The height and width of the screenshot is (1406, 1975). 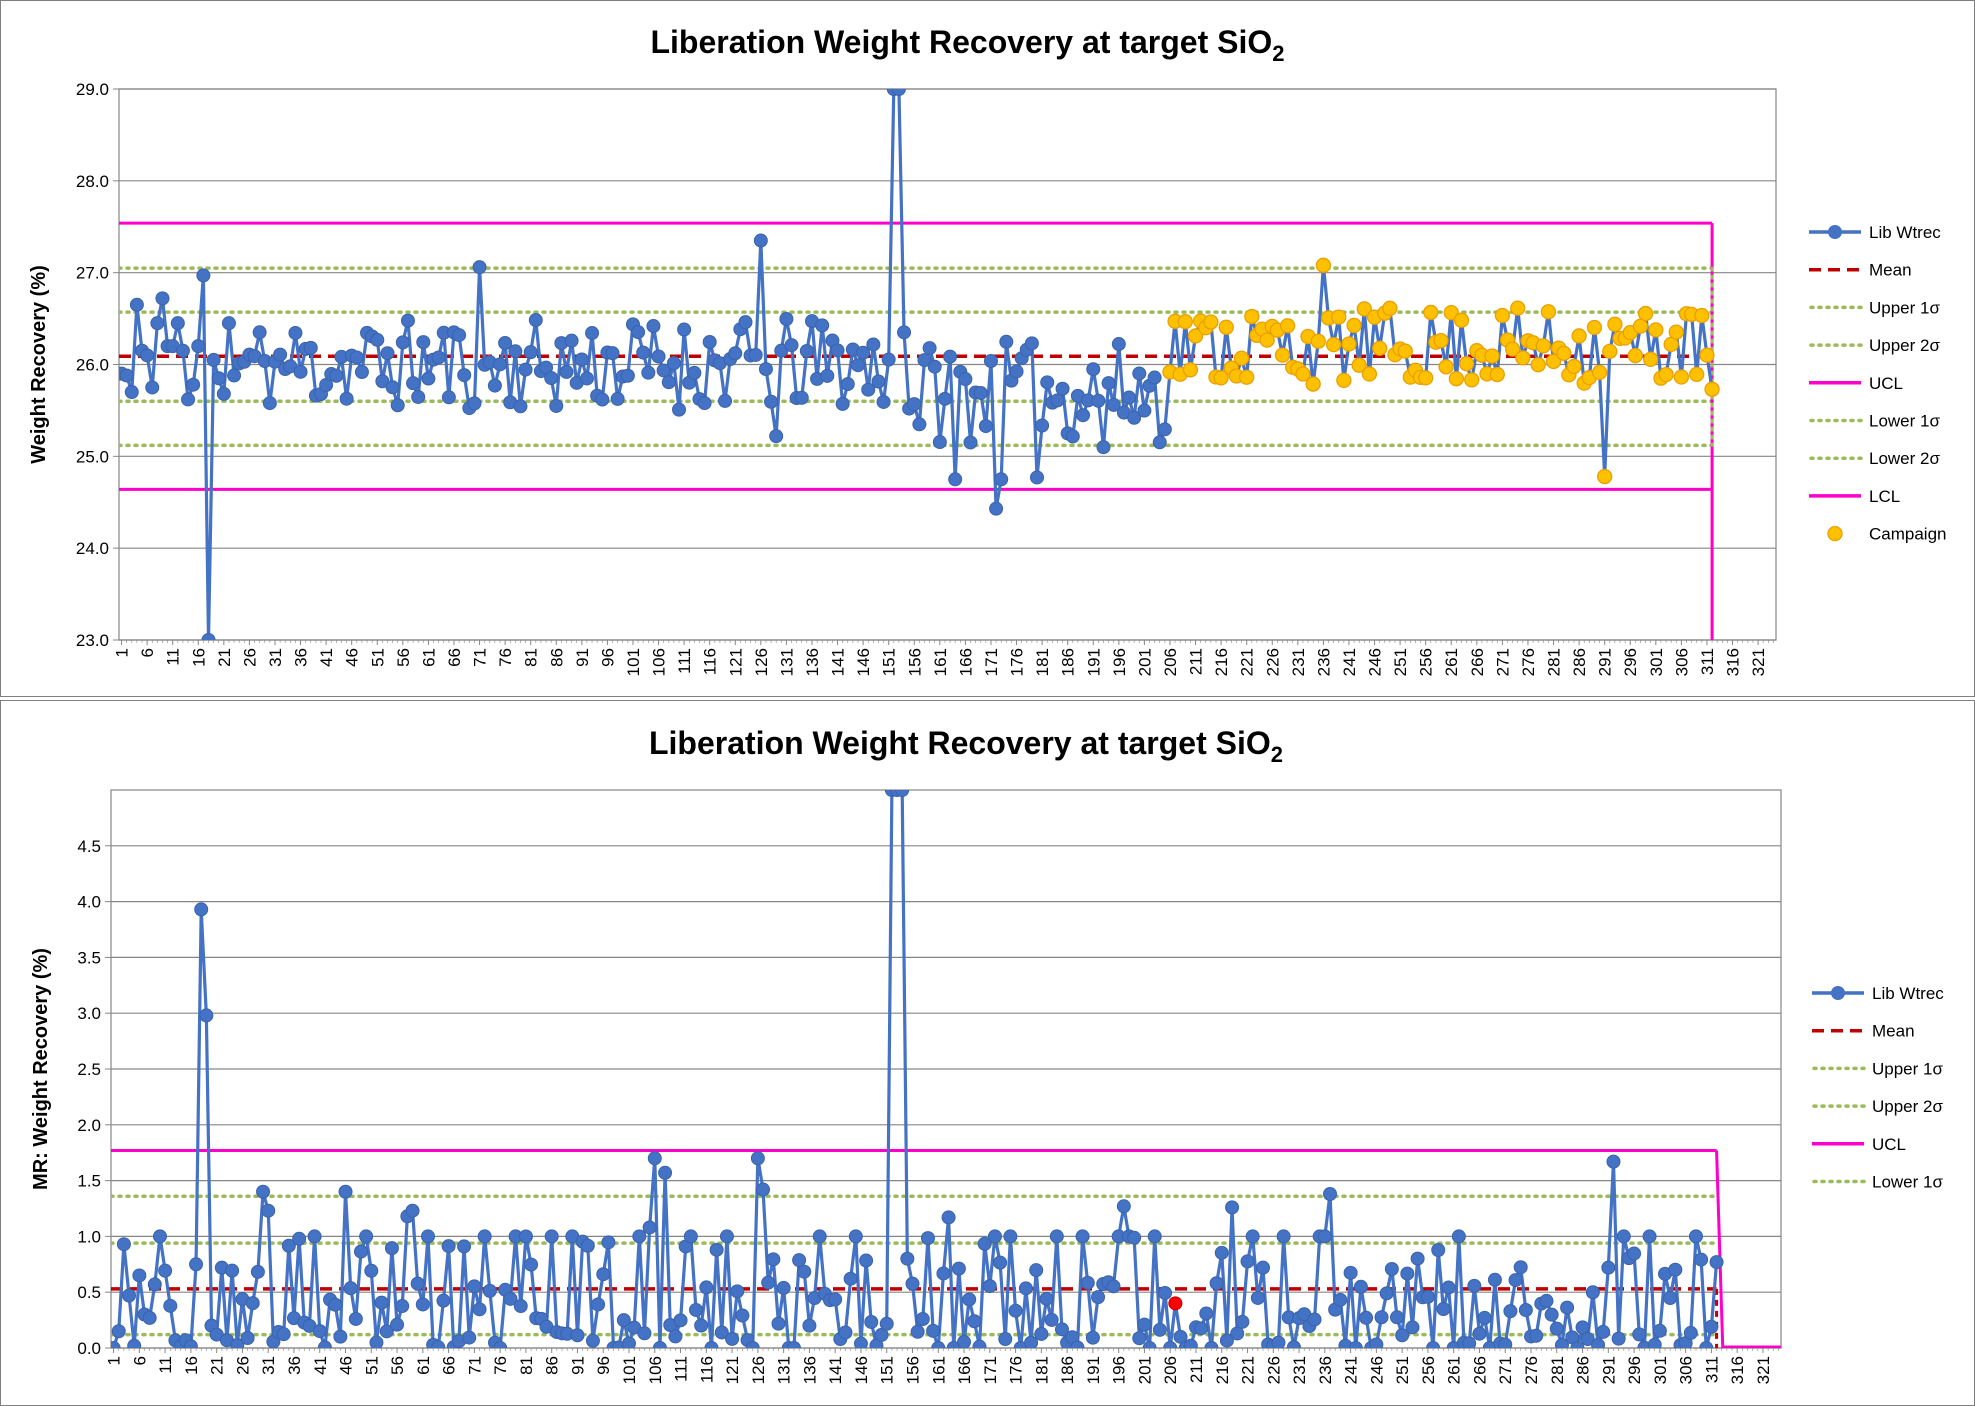 What do you see at coordinates (89, 1236) in the screenshot?
I see `y-tick-label: 1.0` at bounding box center [89, 1236].